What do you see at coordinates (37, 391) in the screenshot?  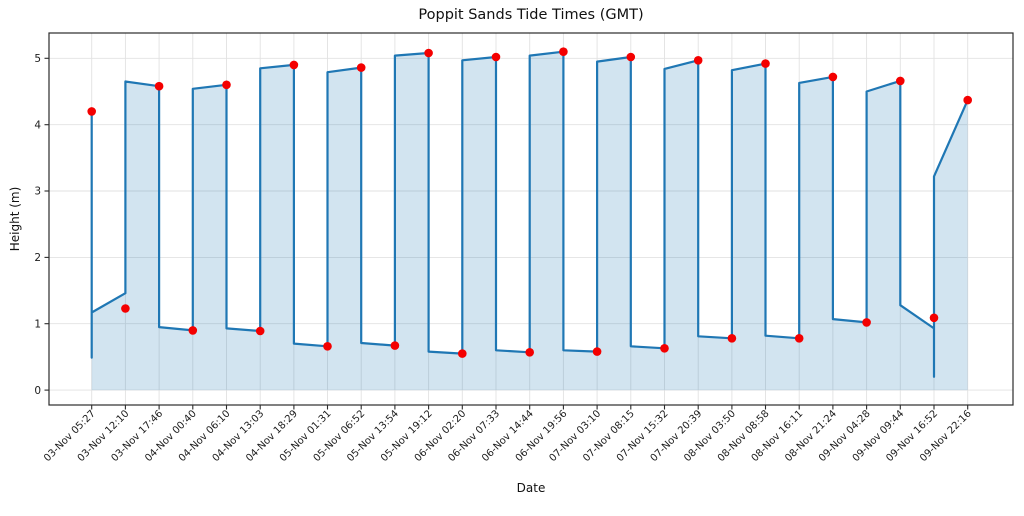 I see `y-tick-label: 0` at bounding box center [37, 391].